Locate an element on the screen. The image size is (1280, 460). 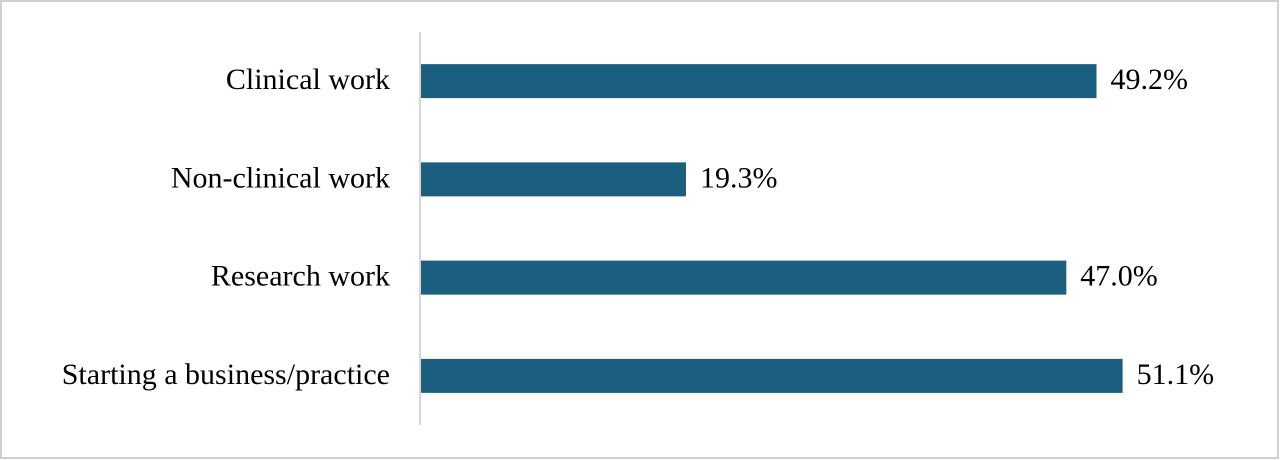
value-label: 47.0% is located at coordinates (1119, 276).